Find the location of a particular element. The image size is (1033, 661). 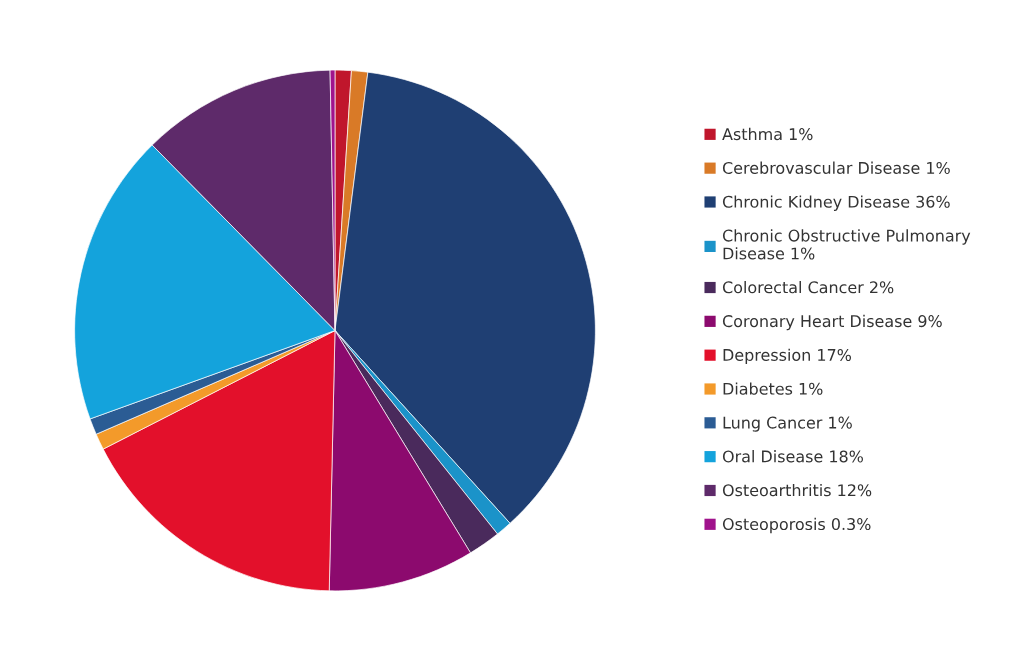

legend-label: Oral Disease 18% is located at coordinates (792, 456).